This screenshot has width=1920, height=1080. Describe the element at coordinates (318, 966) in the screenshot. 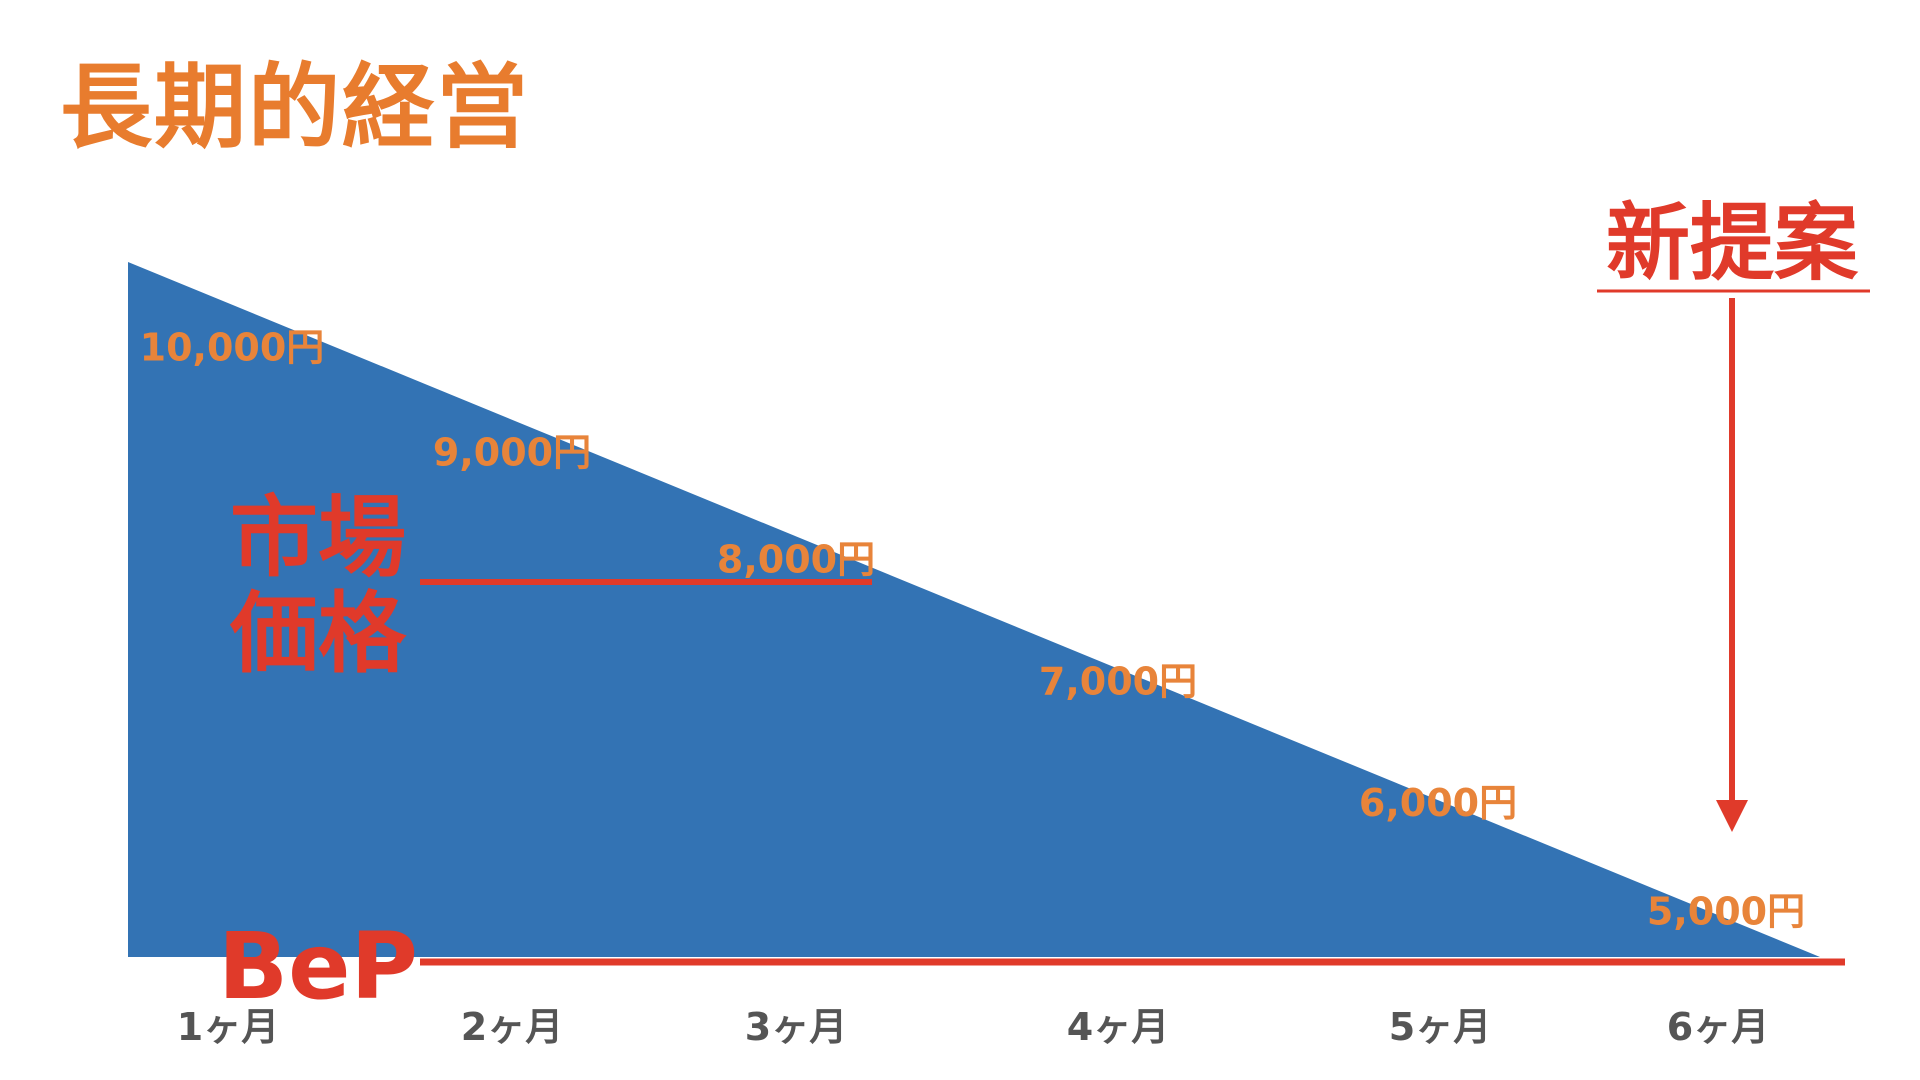

I see `bep-label: BeP` at that location.